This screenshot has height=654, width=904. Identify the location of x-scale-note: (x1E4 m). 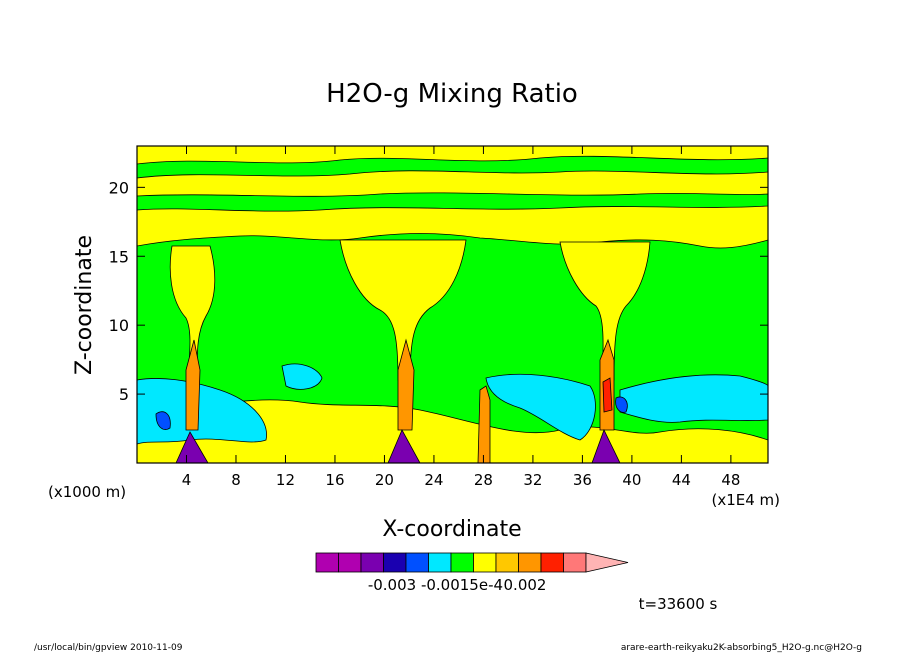
(745, 500).